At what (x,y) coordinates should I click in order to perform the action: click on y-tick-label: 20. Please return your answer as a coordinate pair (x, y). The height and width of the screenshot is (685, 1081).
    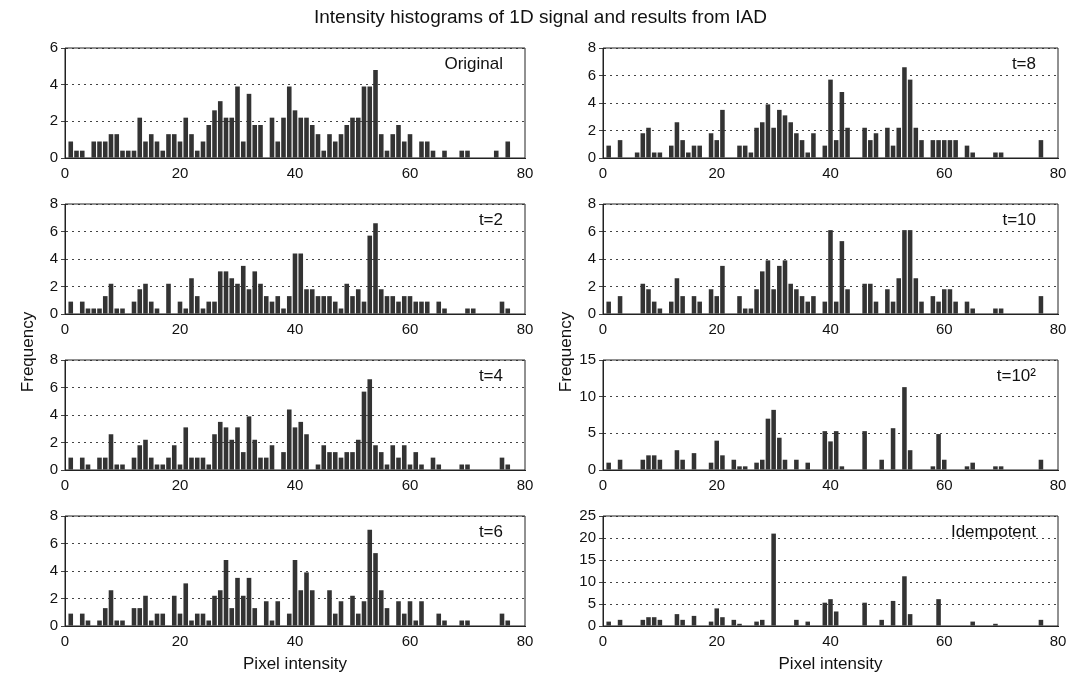
    Looking at the image, I should click on (587, 537).